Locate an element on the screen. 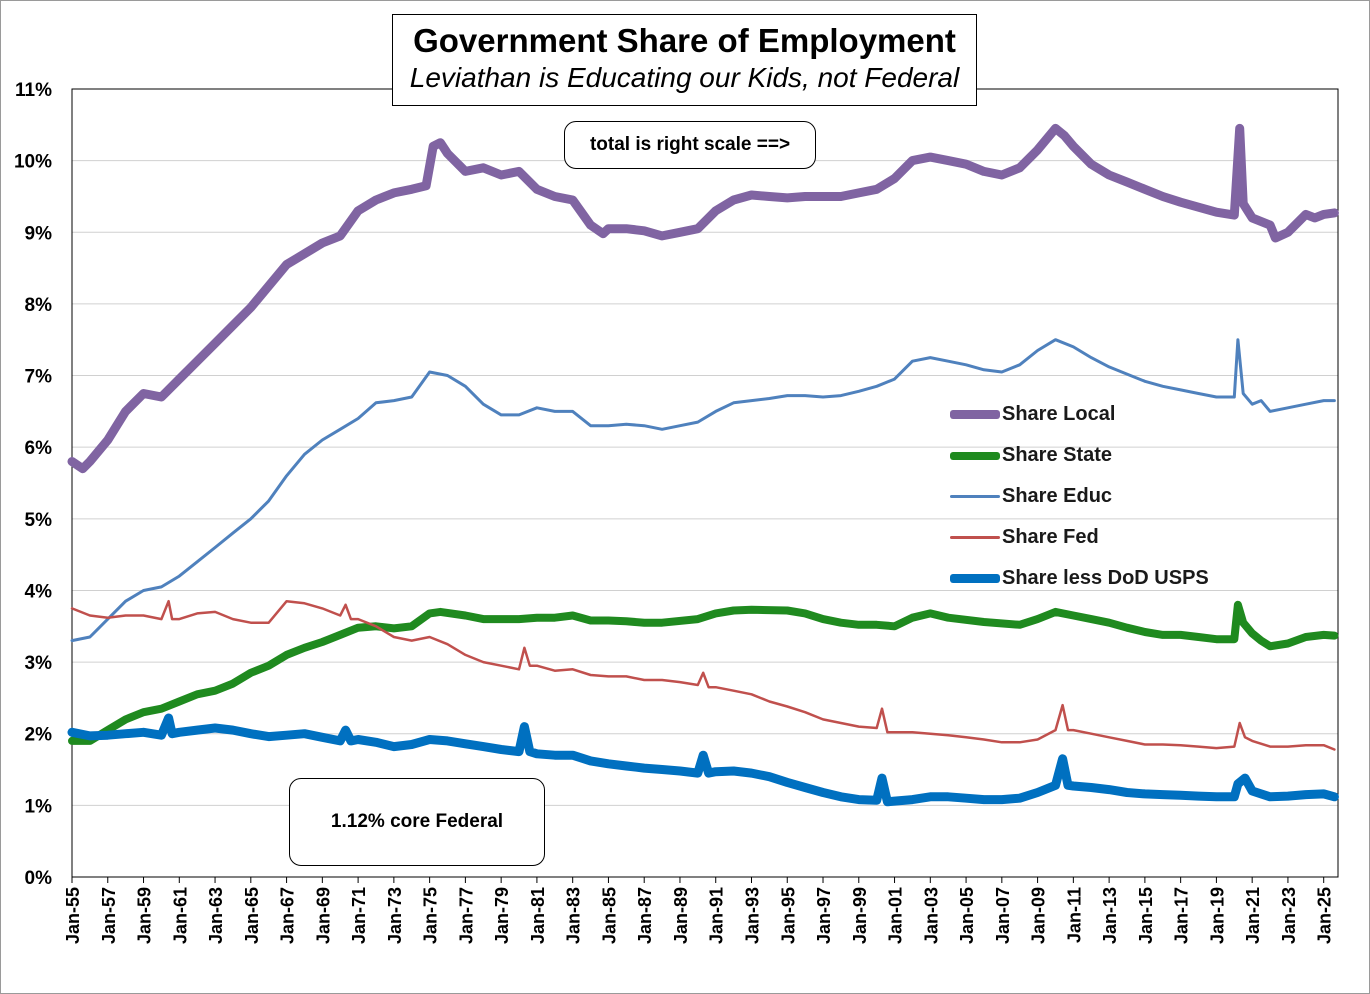 This screenshot has height=994, width=1370. x-tick-label: Jan-23 is located at coordinates (1289, 915).